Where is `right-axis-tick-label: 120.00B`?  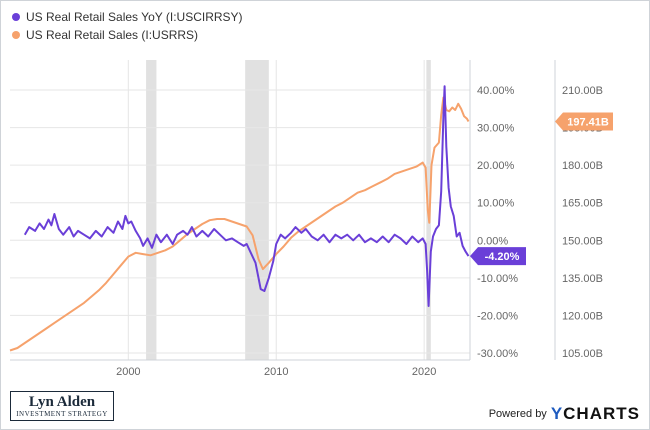
right-axis-tick-label: 120.00B is located at coordinates (582, 316).